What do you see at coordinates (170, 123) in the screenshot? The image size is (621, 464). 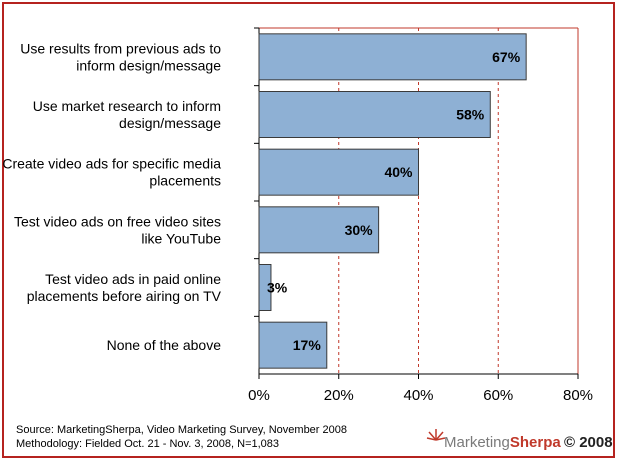 I see `category-label: design/message` at bounding box center [170, 123].